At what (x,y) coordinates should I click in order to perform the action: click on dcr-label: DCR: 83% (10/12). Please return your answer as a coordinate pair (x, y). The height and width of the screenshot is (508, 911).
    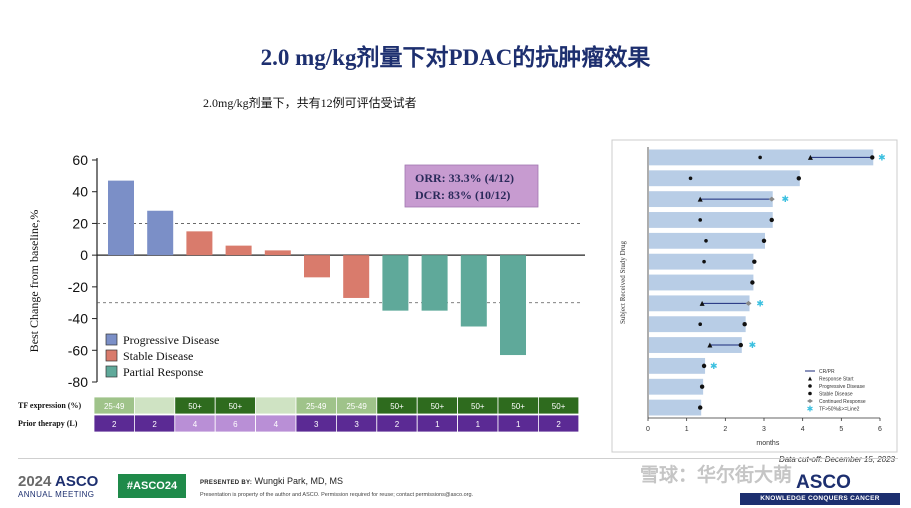
    Looking at the image, I should click on (462, 195).